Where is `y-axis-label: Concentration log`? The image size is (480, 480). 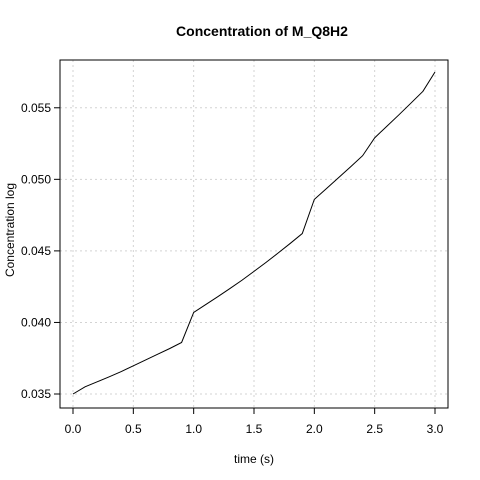
y-axis-label: Concentration log is located at coordinates (10, 230).